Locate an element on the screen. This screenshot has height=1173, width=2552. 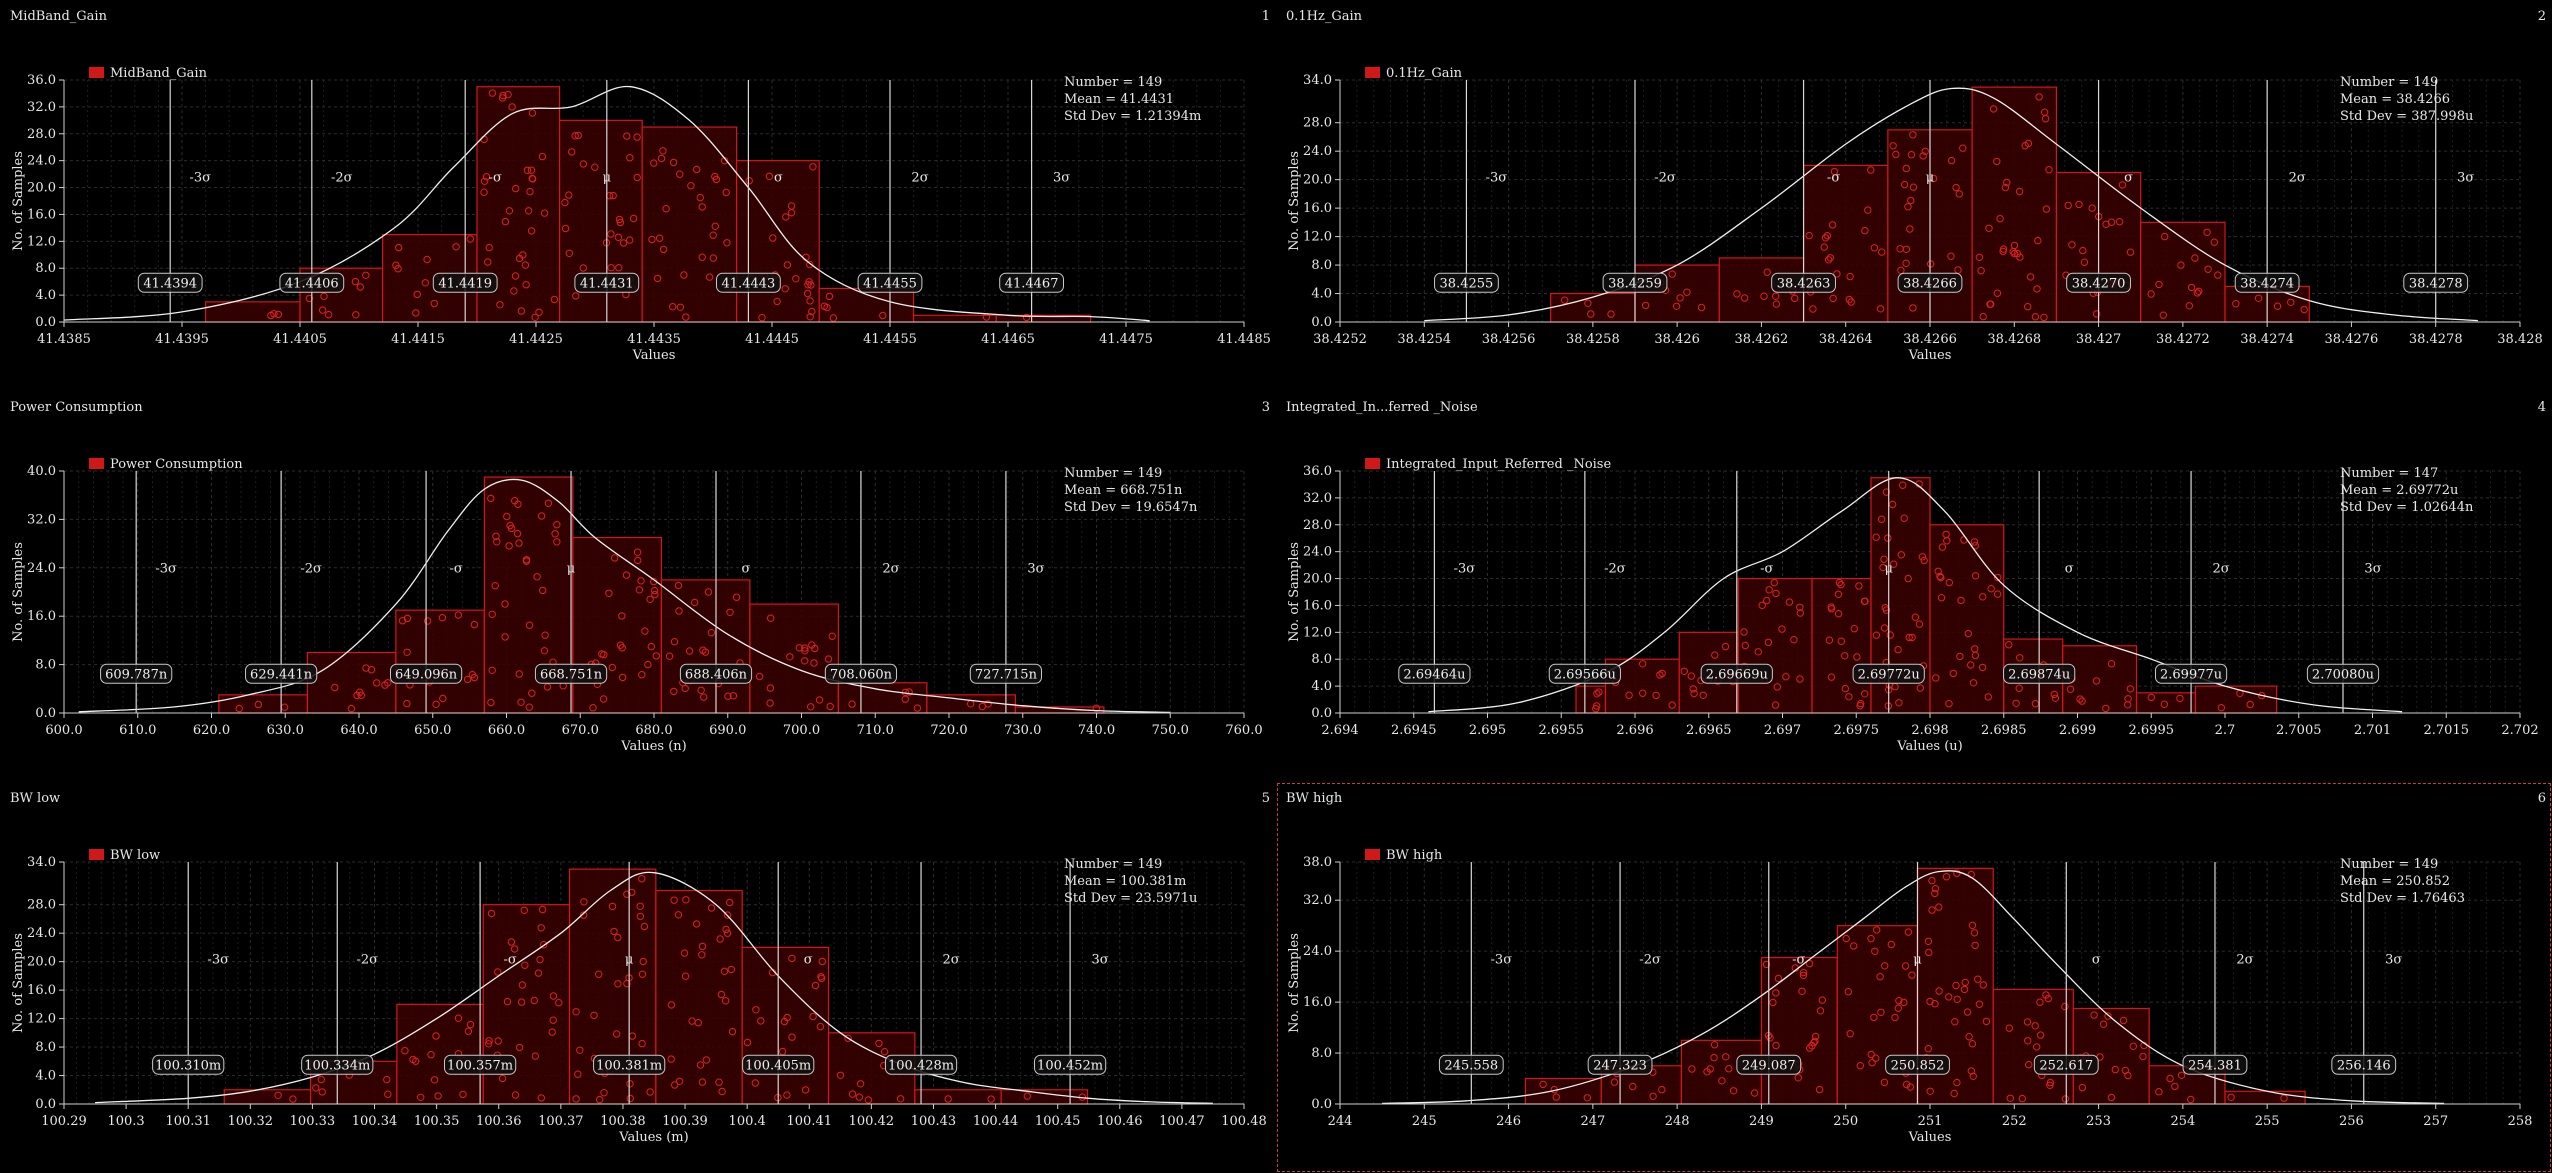
x-tick-label: 38.4272 is located at coordinates (2183, 339).